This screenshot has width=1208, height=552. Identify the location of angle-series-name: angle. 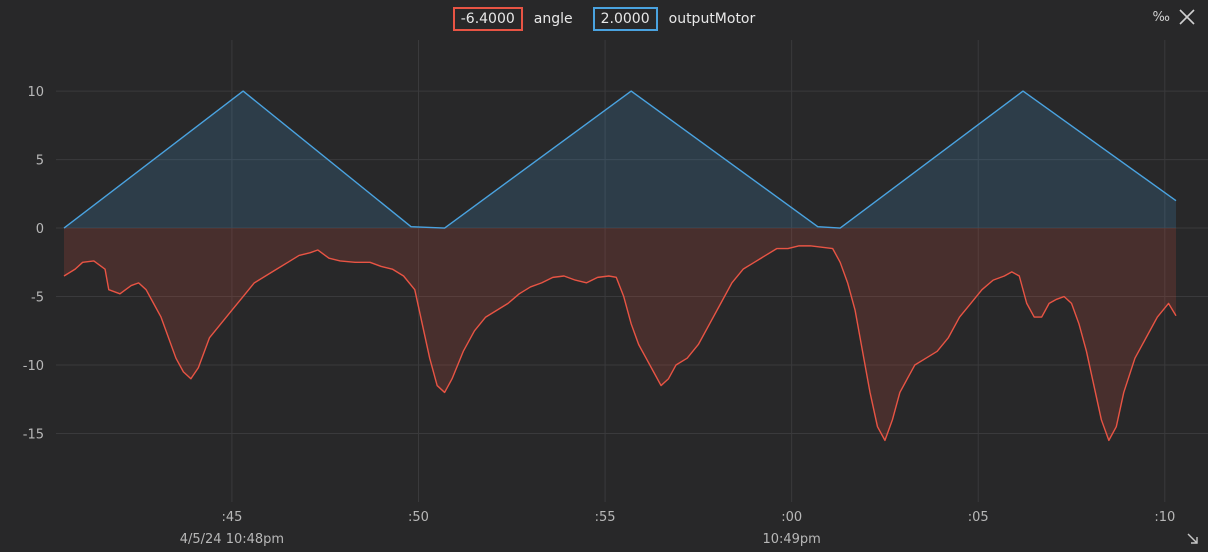
(553, 19).